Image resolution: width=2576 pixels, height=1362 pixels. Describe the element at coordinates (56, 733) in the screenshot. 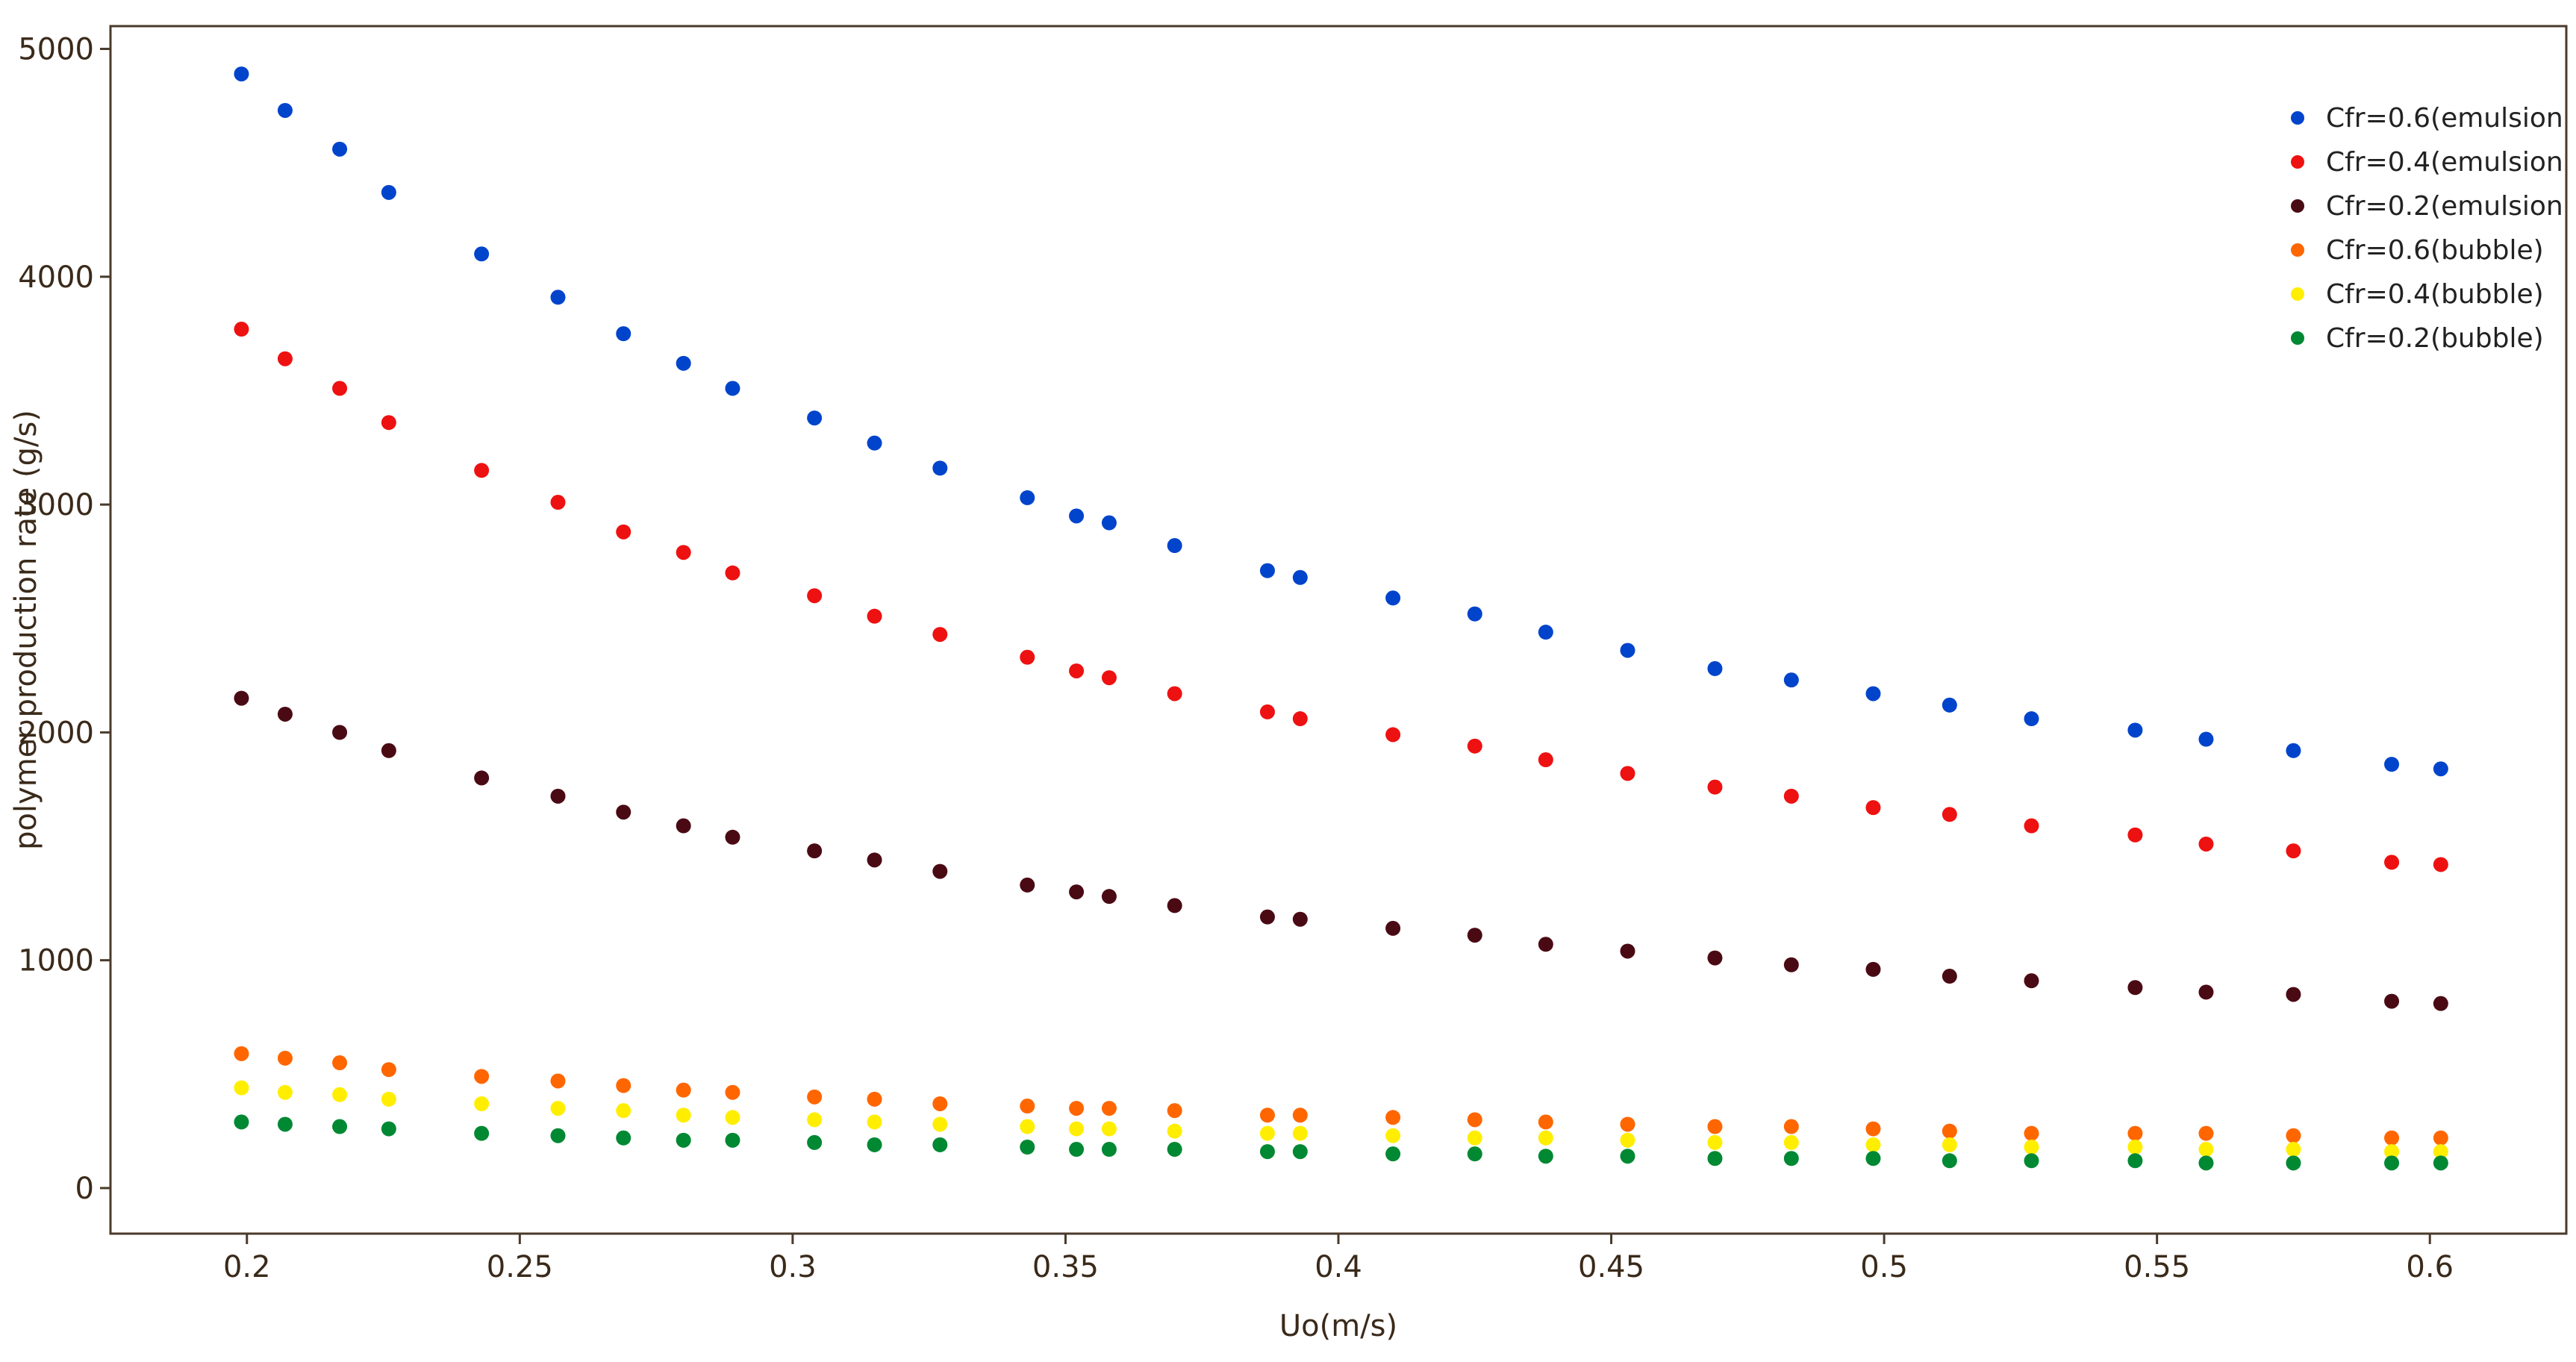

I see `y-tick-label: 2000` at that location.